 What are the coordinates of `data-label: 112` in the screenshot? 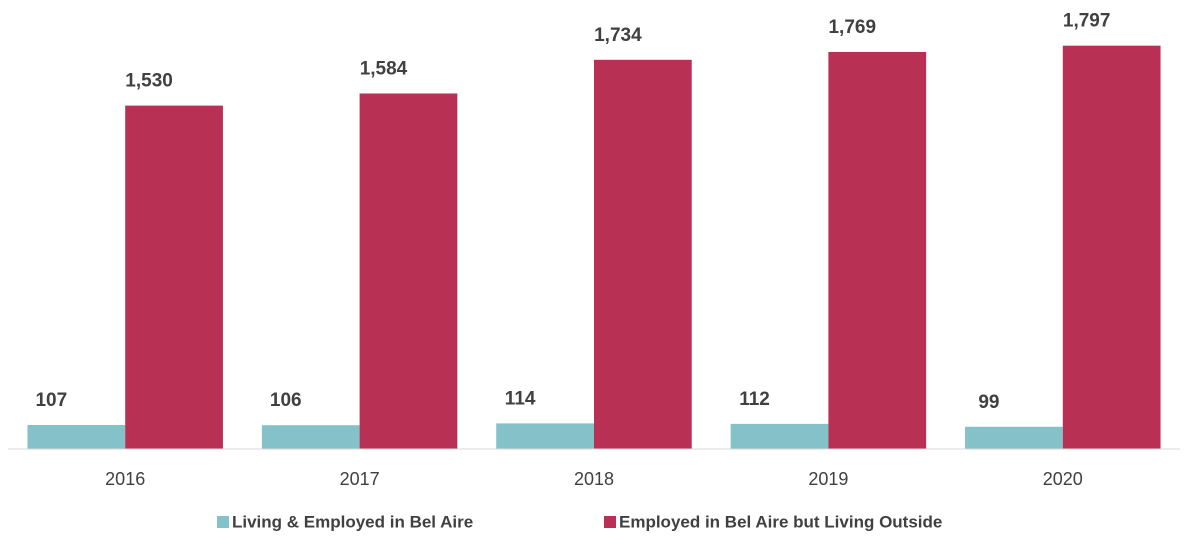 It's located at (754, 399).